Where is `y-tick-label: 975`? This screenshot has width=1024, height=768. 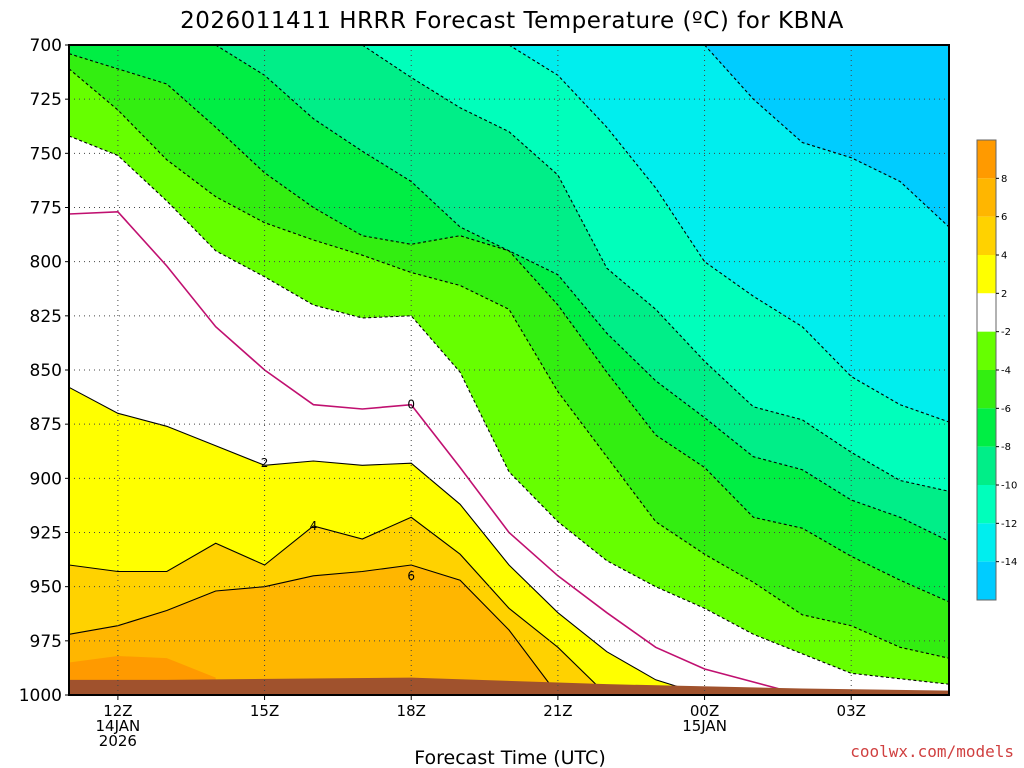 y-tick-label: 975 is located at coordinates (46, 642).